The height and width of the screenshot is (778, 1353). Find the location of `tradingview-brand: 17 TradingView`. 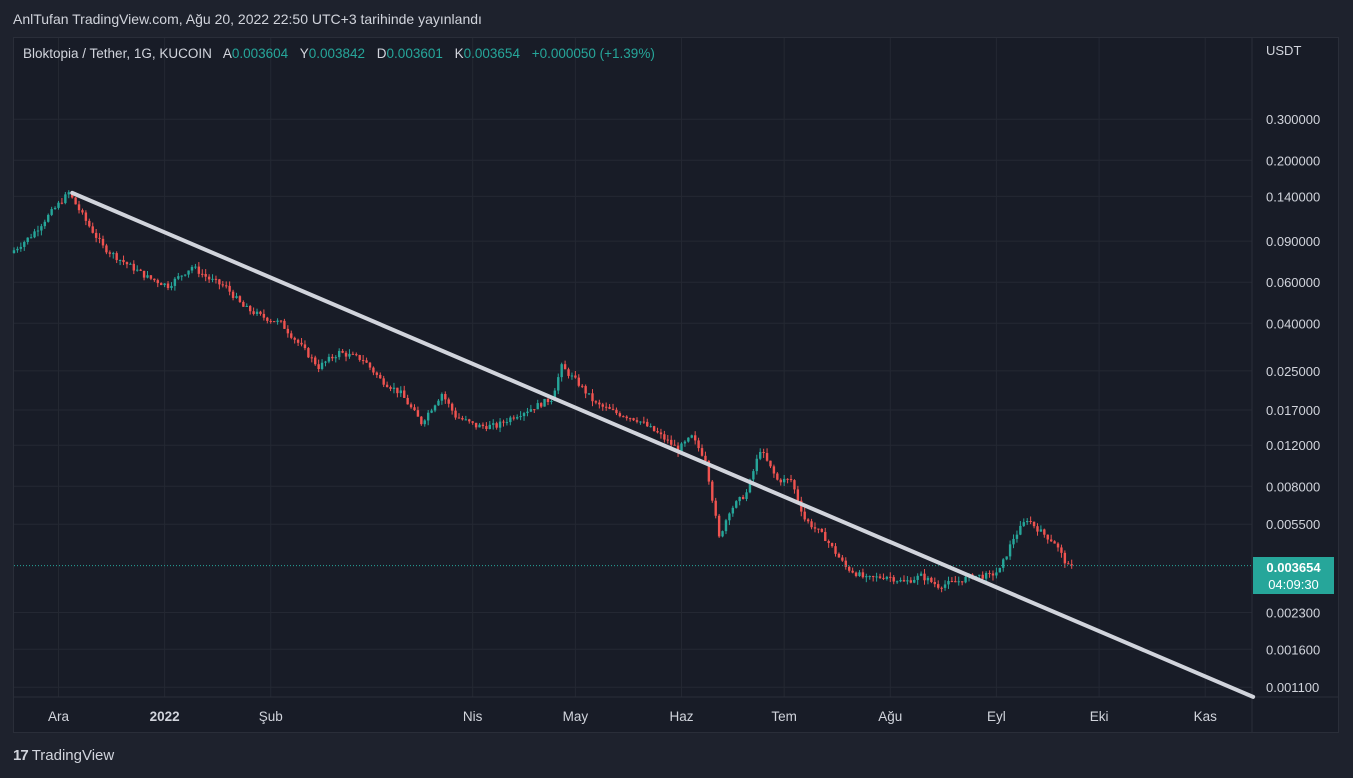

tradingview-brand: 17 TradingView is located at coordinates (63, 755).